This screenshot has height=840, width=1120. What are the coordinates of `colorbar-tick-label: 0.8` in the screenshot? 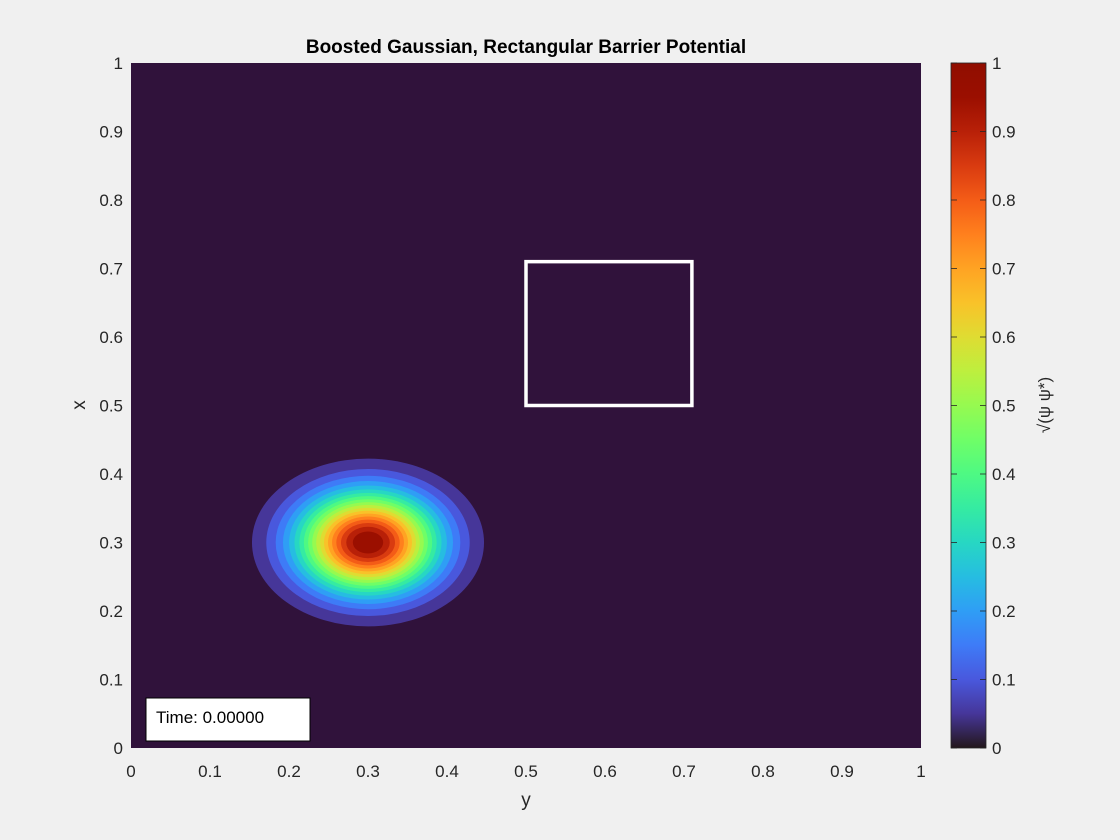 It's located at (1004, 200).